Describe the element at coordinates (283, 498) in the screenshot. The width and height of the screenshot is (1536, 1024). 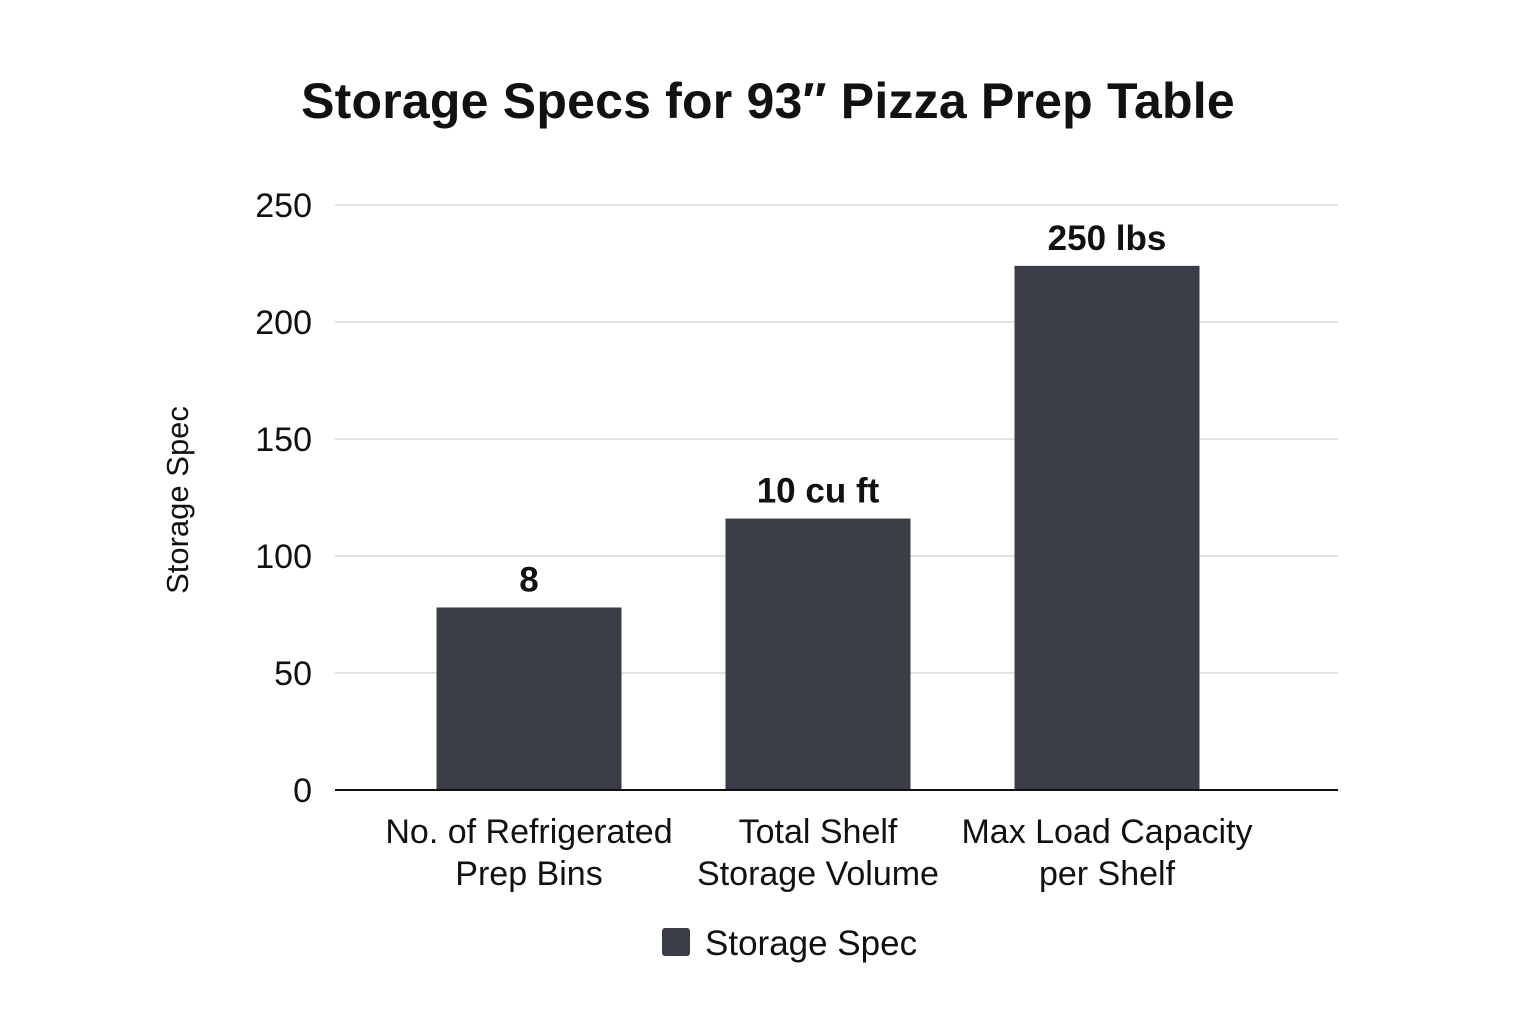
I see `y-axis-ticks: 0 50 100 150 200 250` at that location.